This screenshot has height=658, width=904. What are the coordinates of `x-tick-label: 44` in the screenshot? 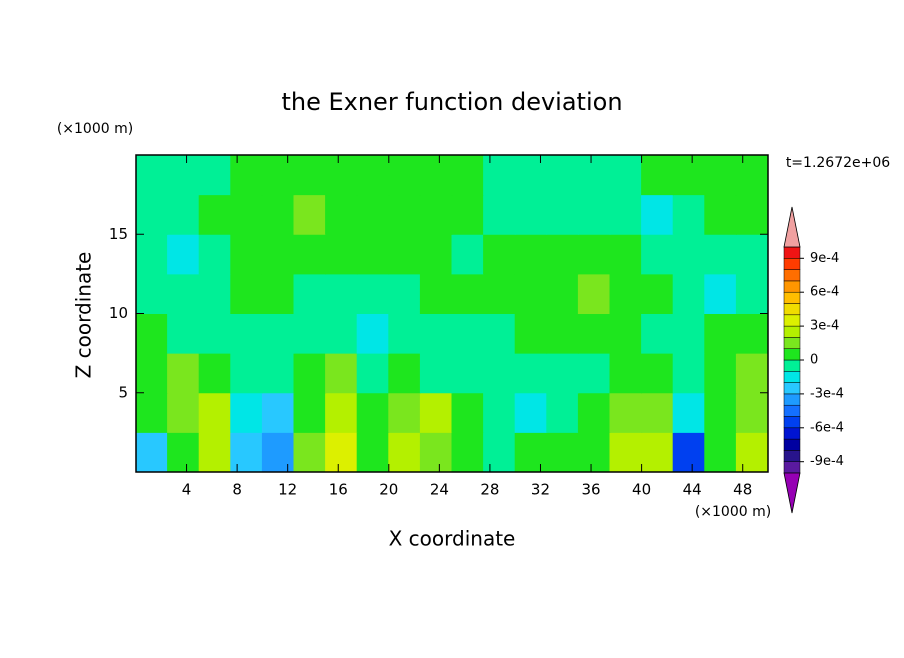 It's located at (692, 490).